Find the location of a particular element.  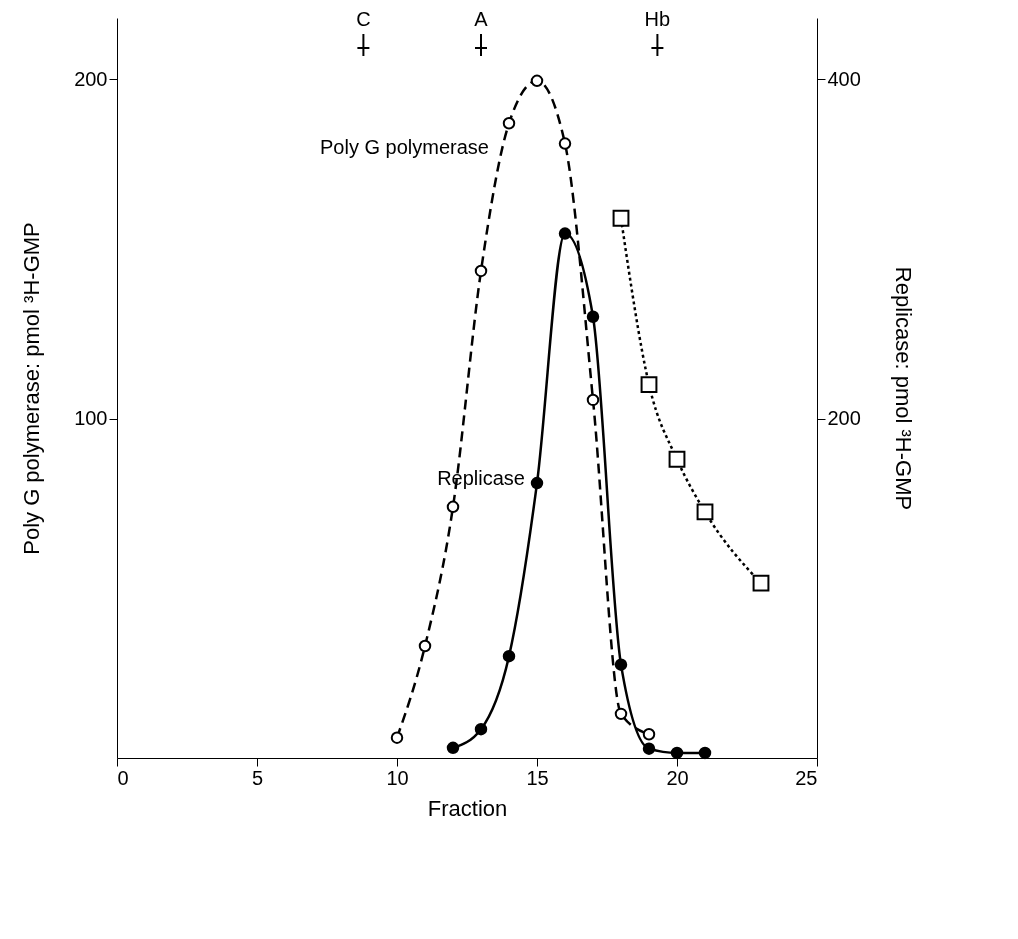

x-tick-label: 10 is located at coordinates (397, 777).